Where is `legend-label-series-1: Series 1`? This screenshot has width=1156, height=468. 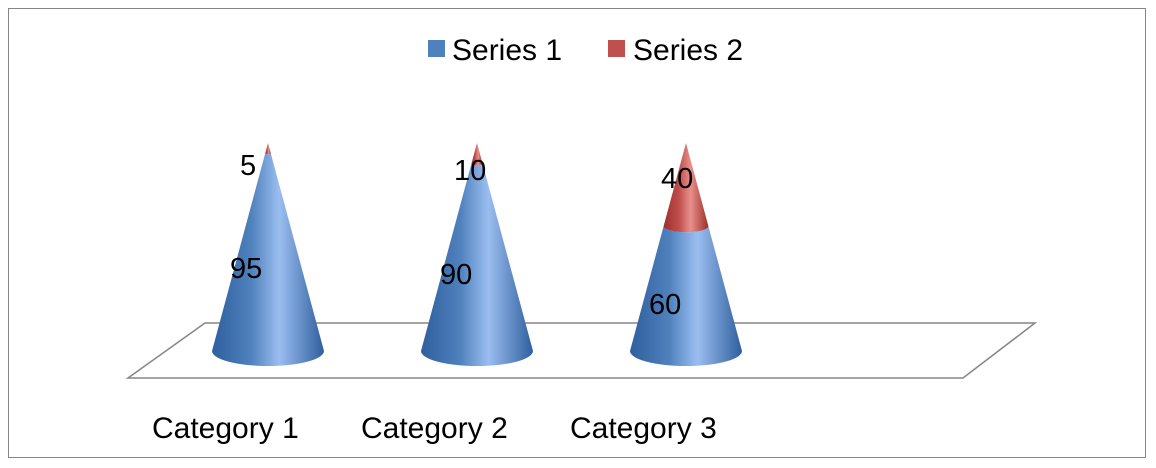 legend-label-series-1: Series 1 is located at coordinates (507, 50).